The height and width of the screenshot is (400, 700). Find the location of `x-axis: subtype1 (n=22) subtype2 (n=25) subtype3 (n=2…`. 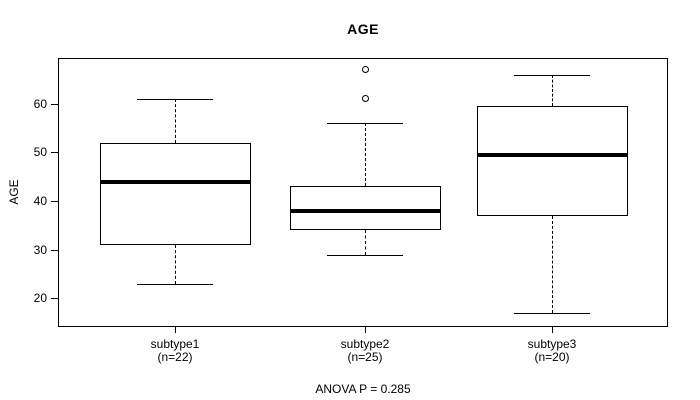

x-axis: subtype1 (n=22) subtype2 (n=25) subtype3 (n=2… is located at coordinates (363, 349).